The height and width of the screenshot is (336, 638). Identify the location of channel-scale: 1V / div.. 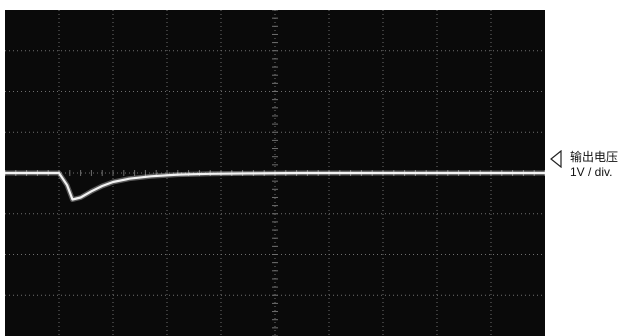
(591, 172).